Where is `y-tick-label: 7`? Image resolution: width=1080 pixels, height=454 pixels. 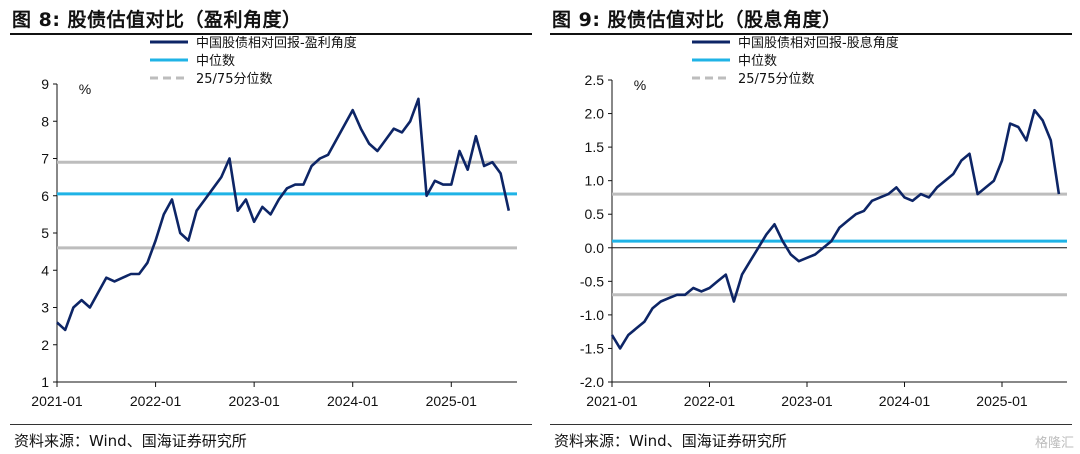
y-tick-label: 7 is located at coordinates (45, 159).